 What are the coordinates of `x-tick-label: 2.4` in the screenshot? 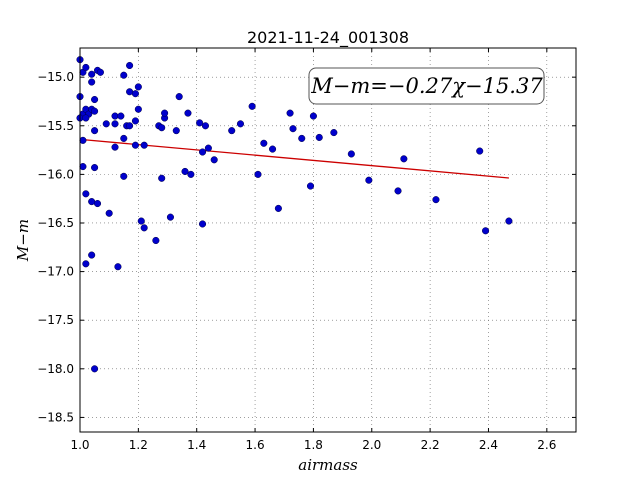 It's located at (488, 445).